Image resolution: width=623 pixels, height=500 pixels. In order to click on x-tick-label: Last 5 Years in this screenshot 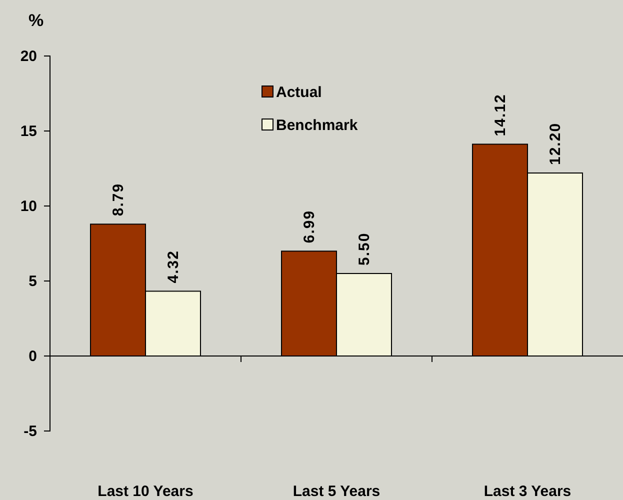, I will do `click(336, 491)`.